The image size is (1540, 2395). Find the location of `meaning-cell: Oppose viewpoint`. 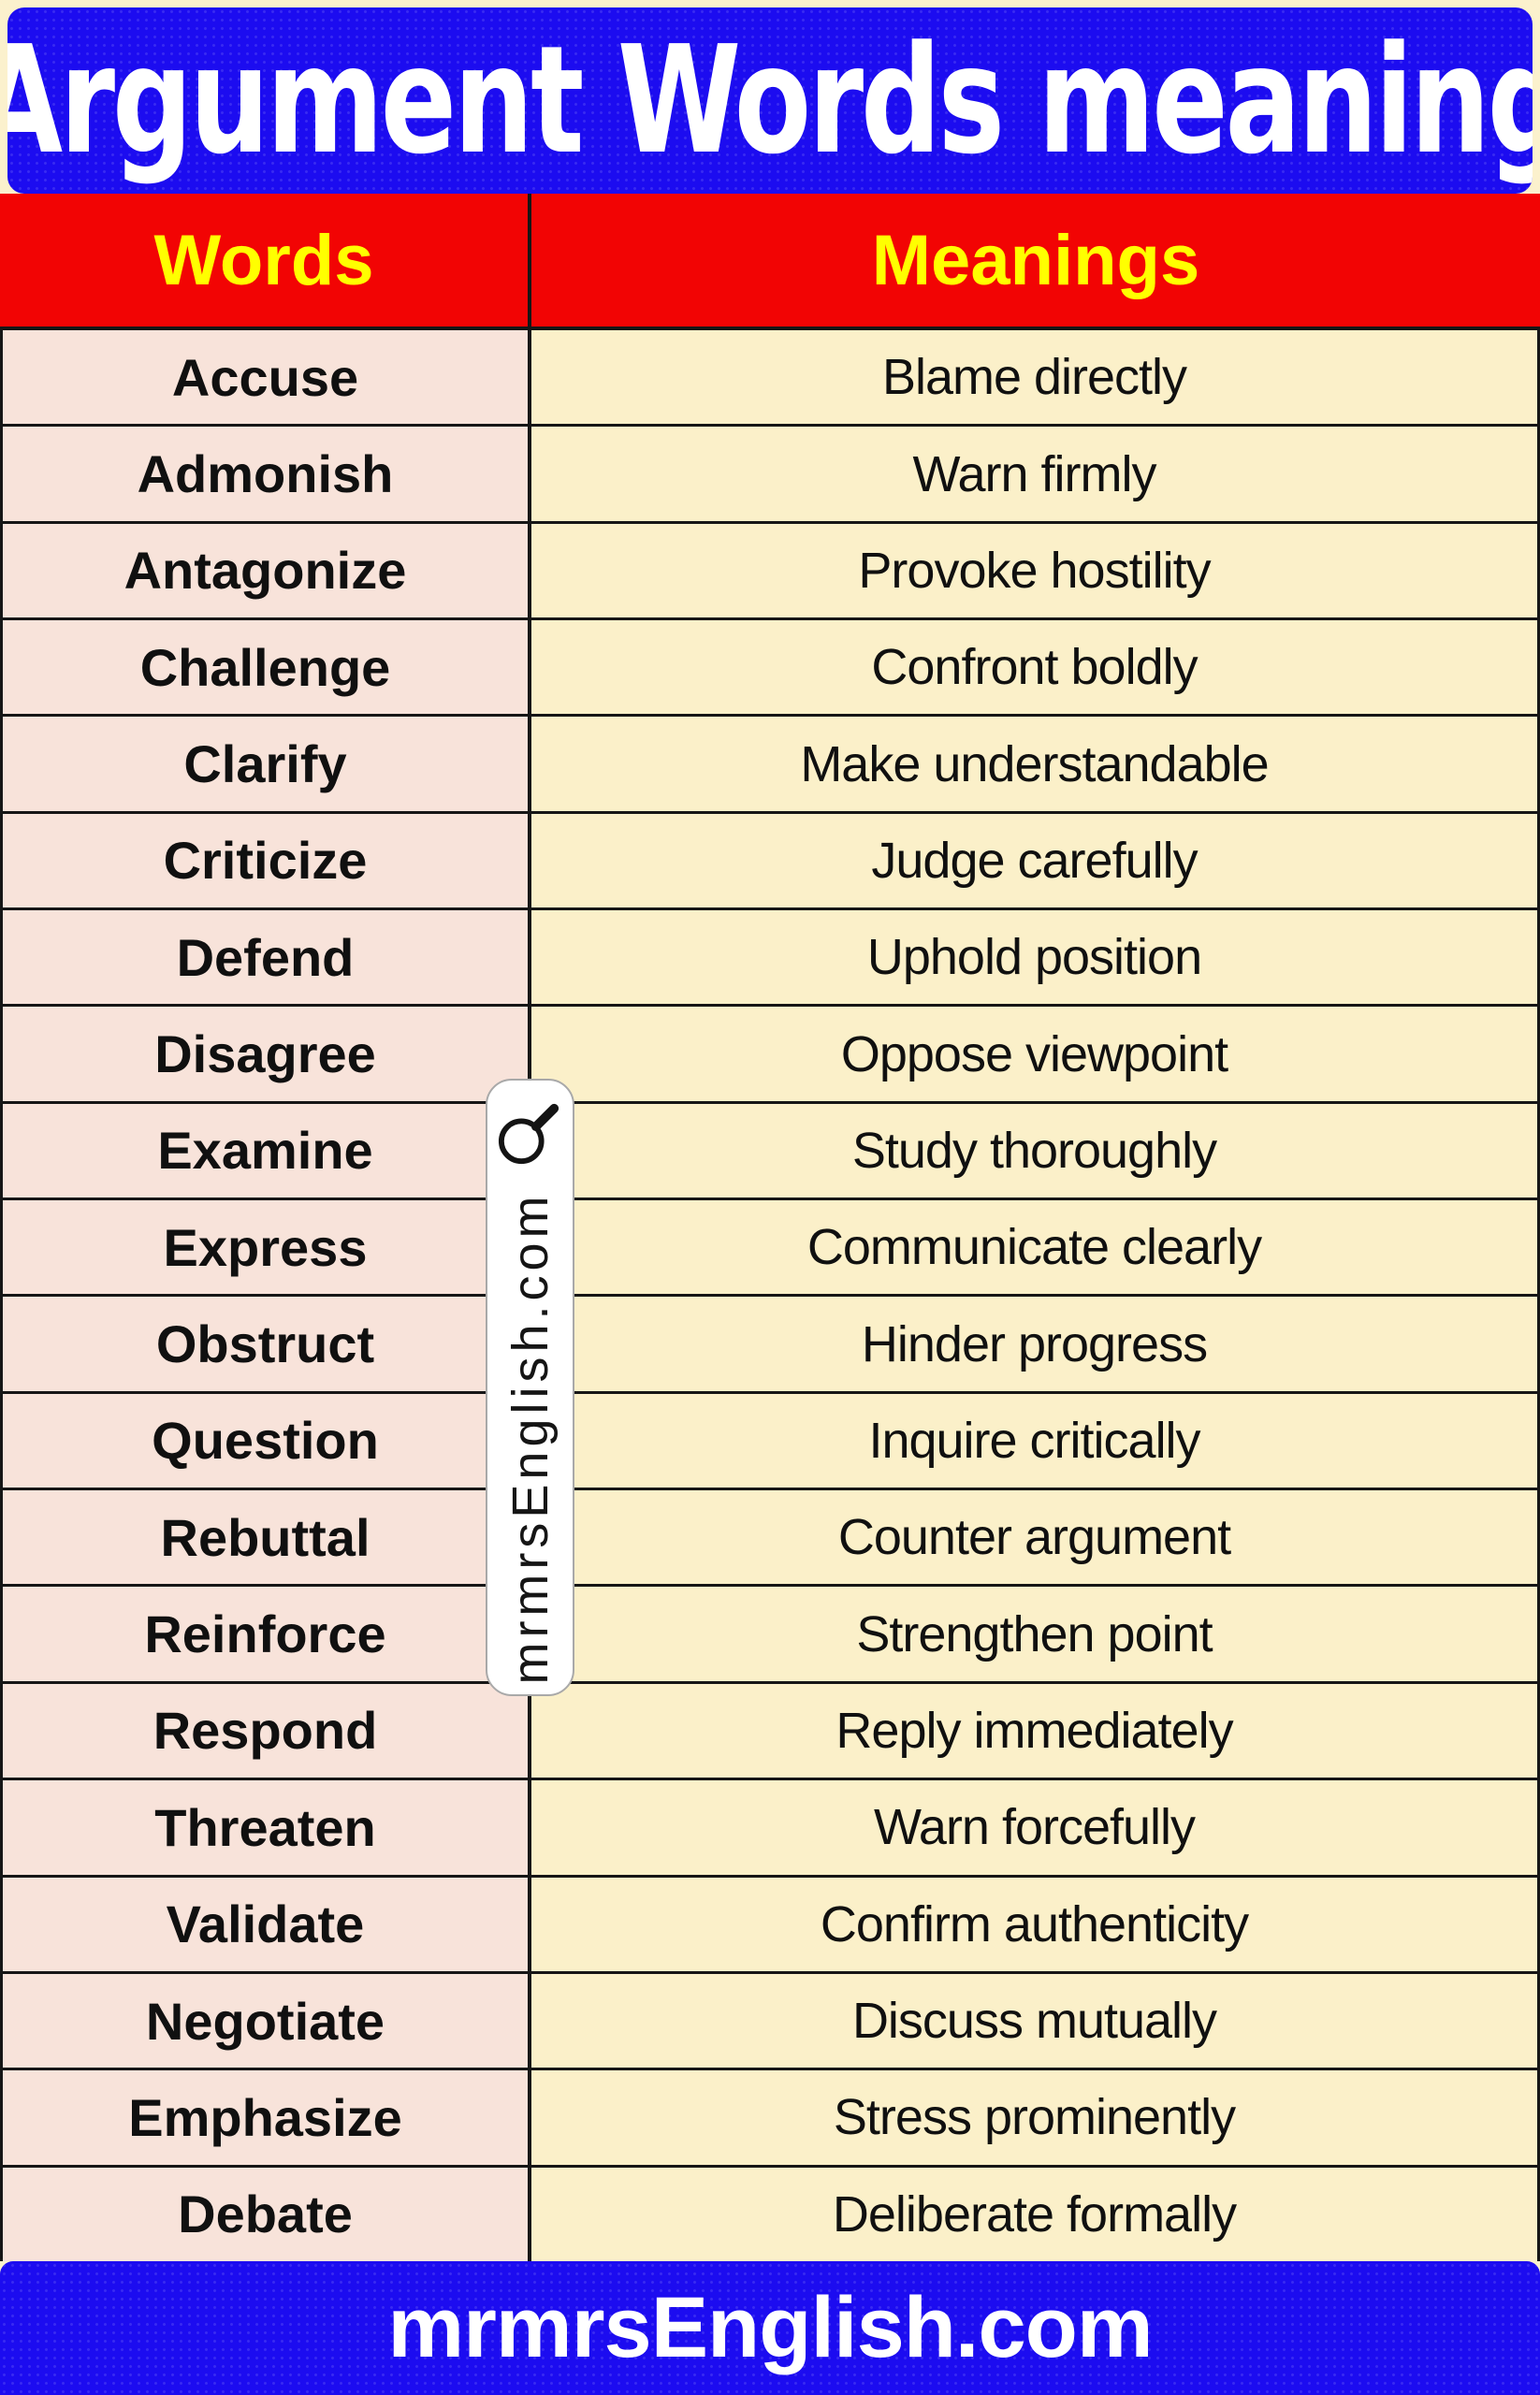

meaning-cell: Oppose viewpoint is located at coordinates (1034, 1054).